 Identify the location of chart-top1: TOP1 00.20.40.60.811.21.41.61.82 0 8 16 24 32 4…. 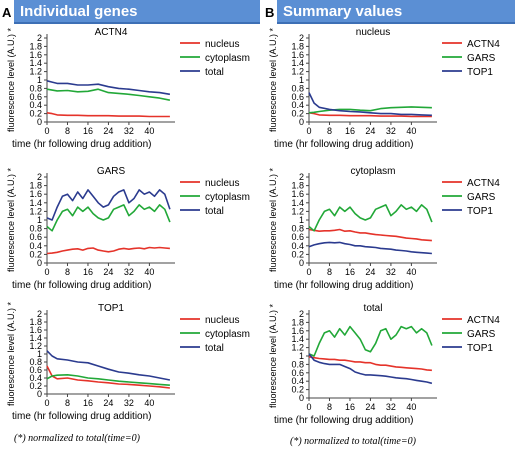
(128, 361).